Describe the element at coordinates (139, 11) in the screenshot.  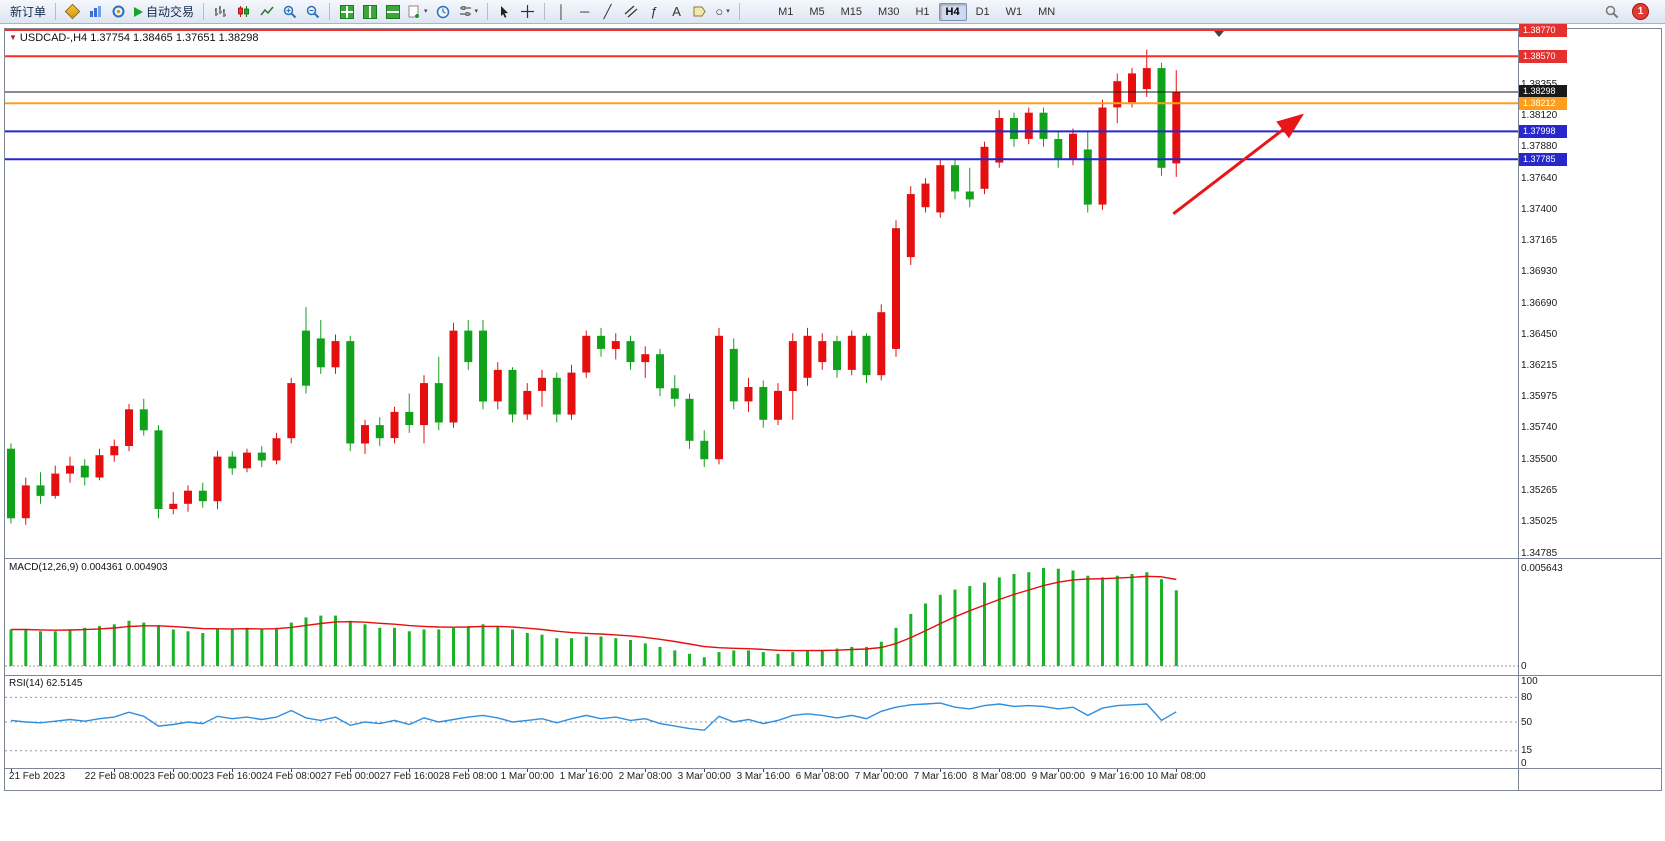
I see `play-icon` at that location.